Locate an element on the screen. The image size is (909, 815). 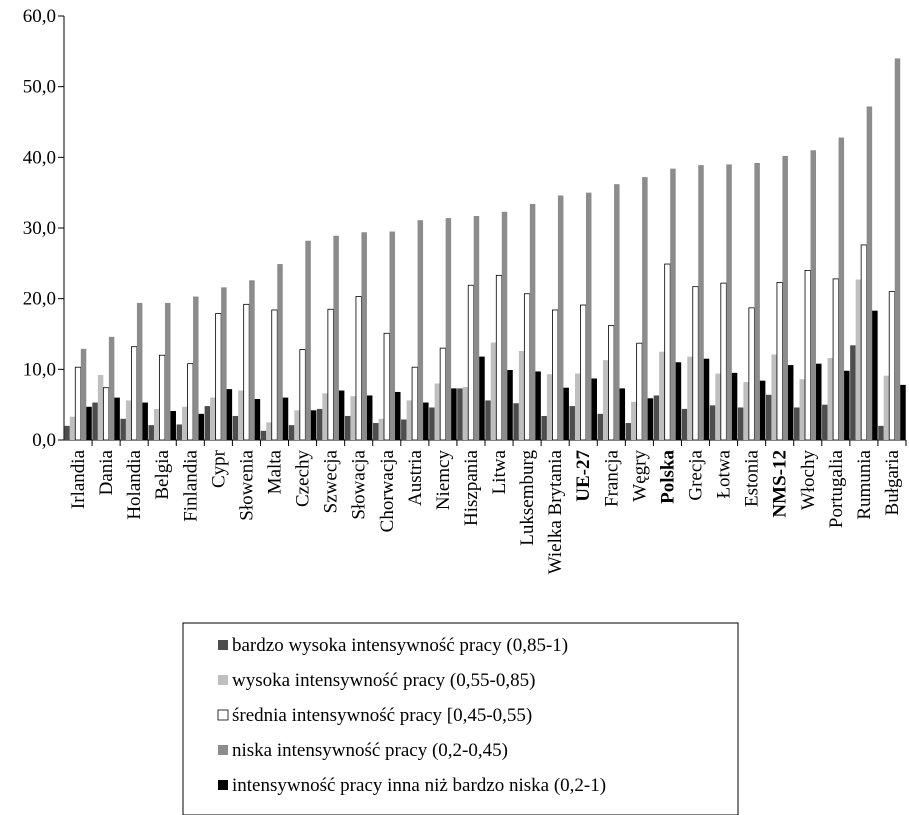
x-tick-label: Grecja is located at coordinates (696, 474).